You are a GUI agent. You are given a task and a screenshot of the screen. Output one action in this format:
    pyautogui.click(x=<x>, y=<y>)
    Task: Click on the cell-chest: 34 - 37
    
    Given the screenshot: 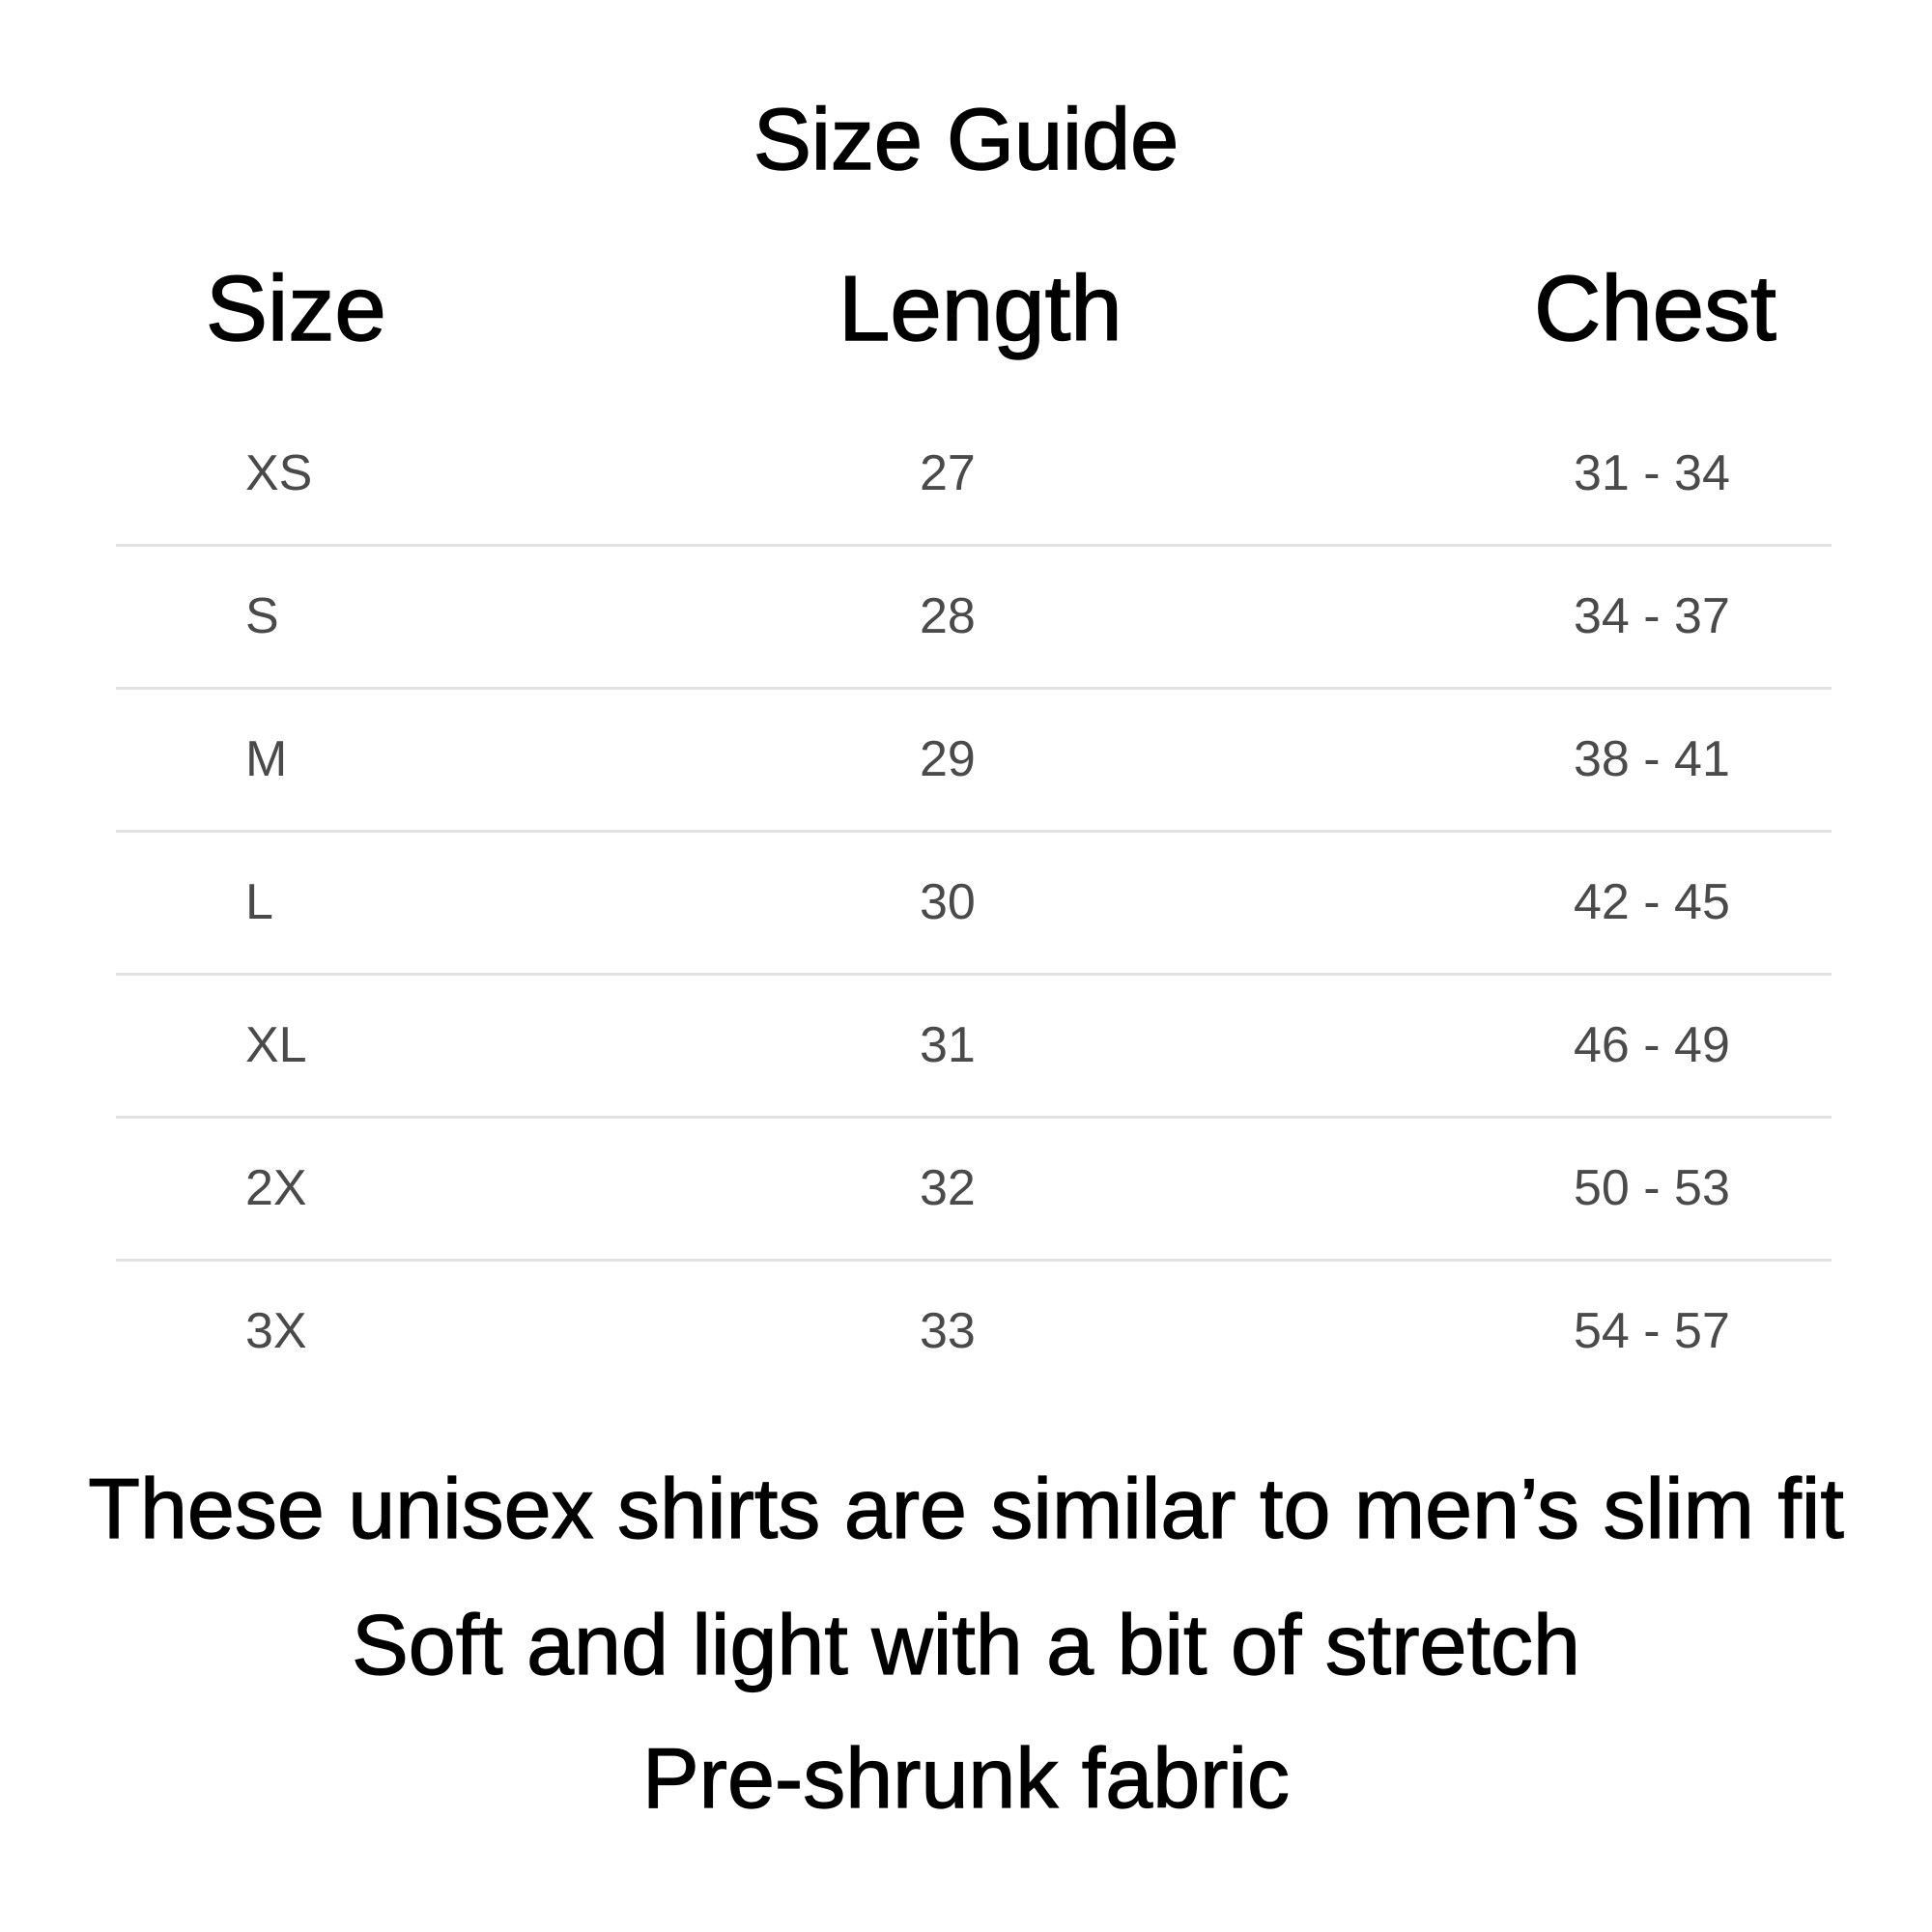 What is the action you would take?
    pyautogui.click(x=1652, y=616)
    